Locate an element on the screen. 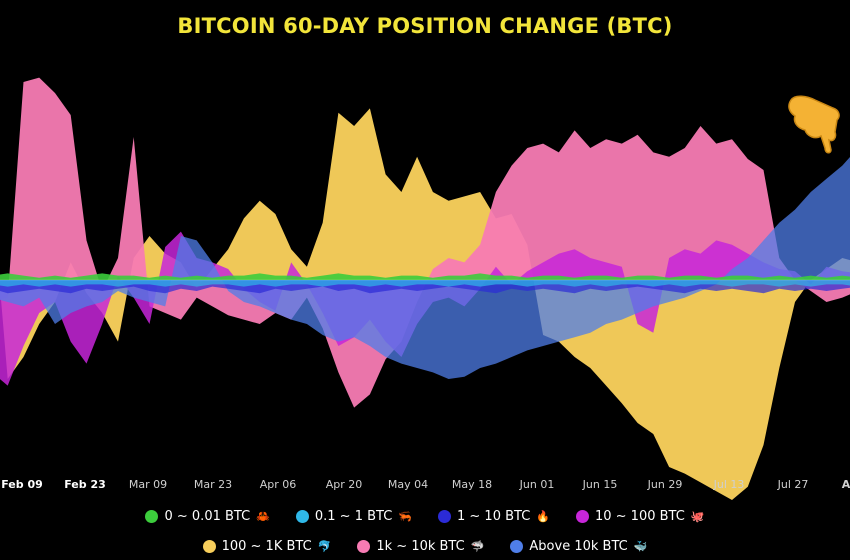 This screenshot has height=560, width=850. x-tick-label: Feb 09 is located at coordinates (22, 484).